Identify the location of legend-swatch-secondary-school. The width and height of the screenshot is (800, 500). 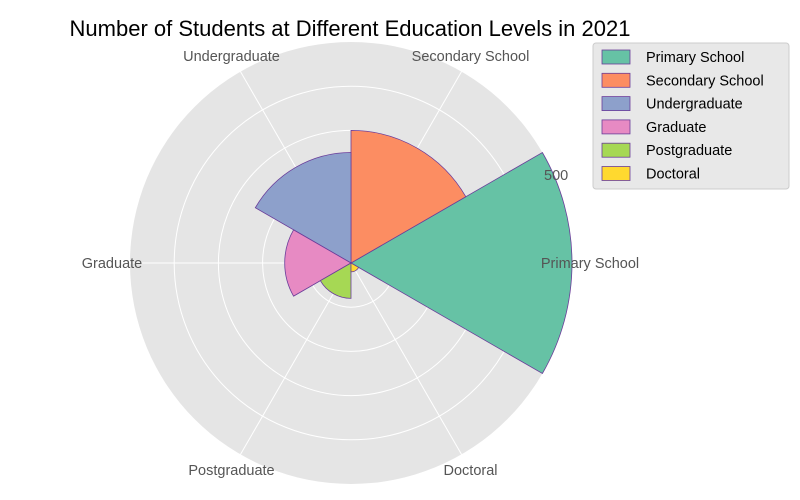
(616, 80).